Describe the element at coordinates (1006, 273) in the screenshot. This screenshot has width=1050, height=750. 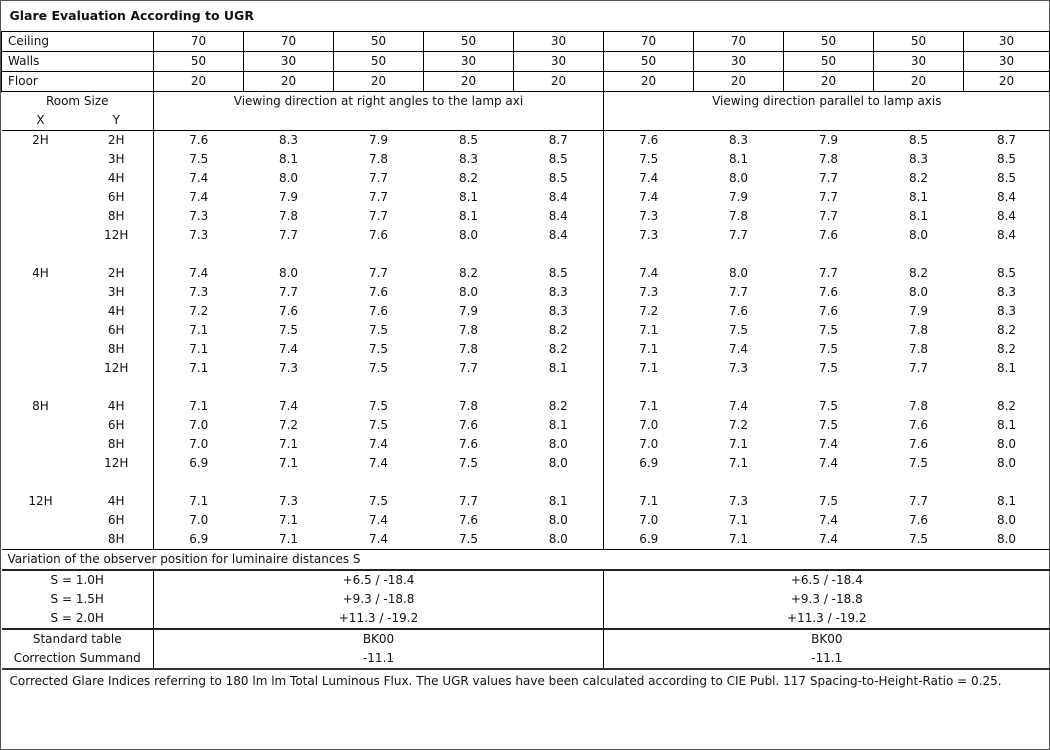
I see `ugr-value-parallel: 8.5` at that location.